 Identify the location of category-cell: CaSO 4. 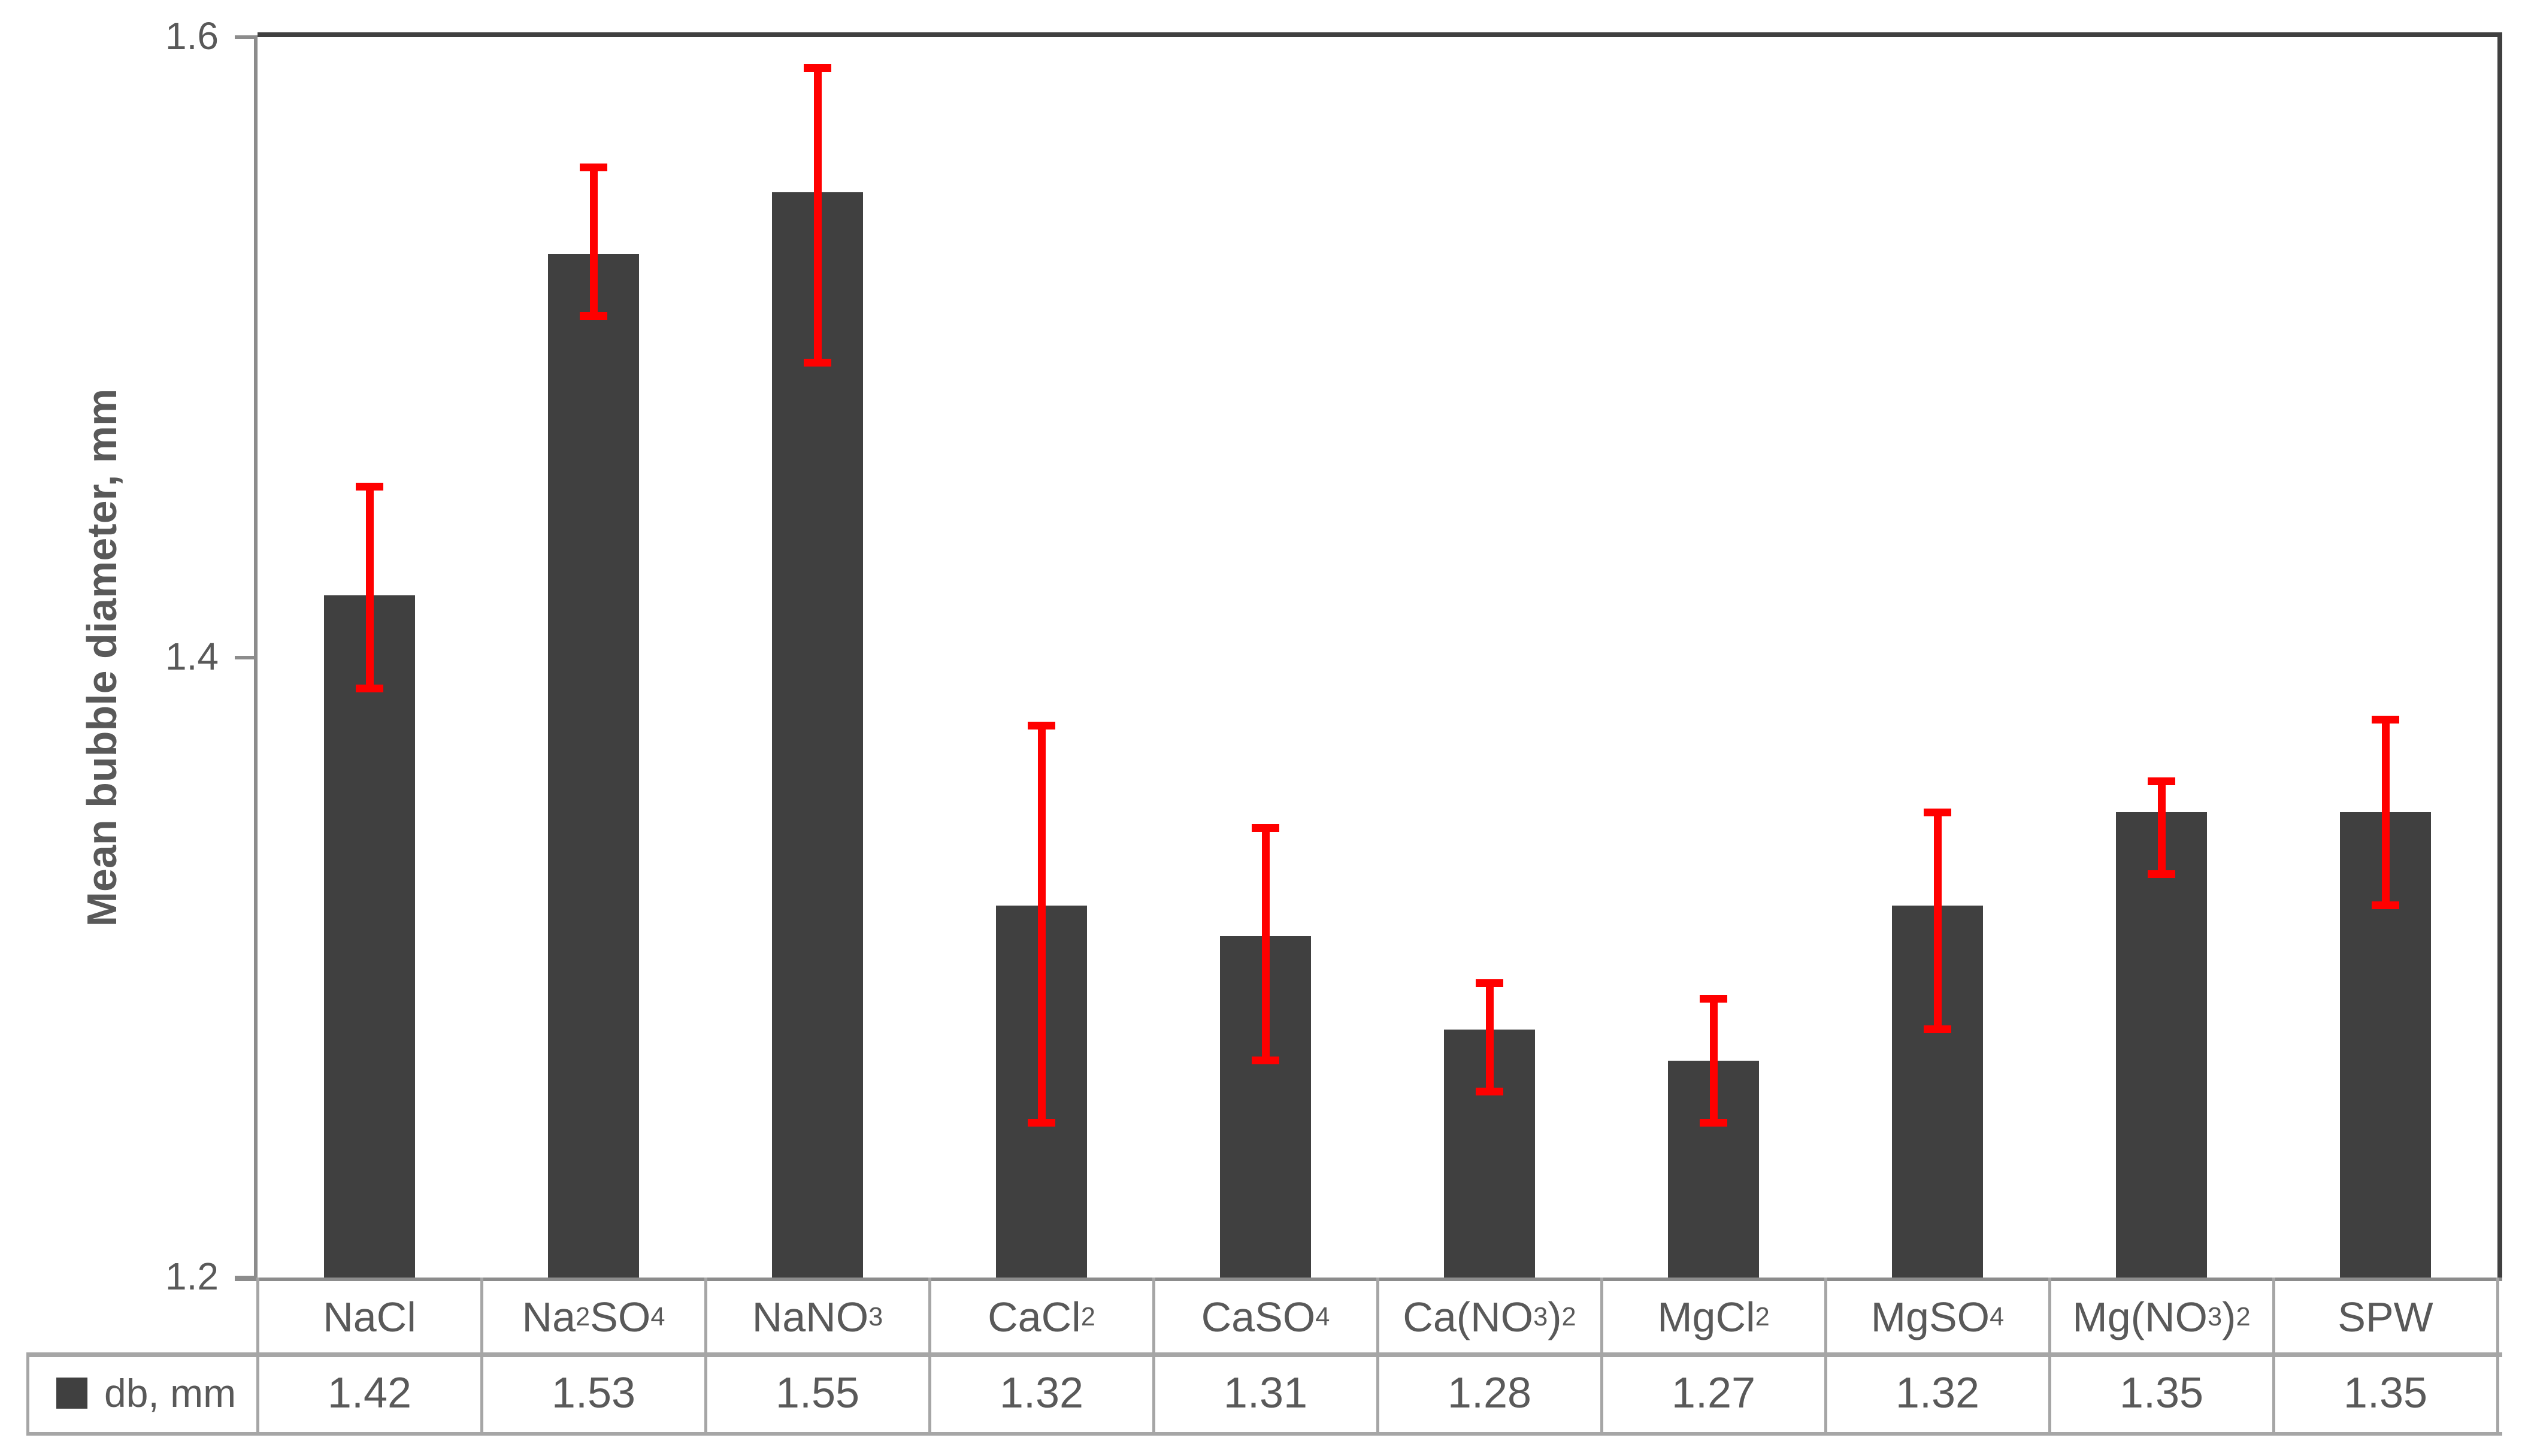
(1265, 1316).